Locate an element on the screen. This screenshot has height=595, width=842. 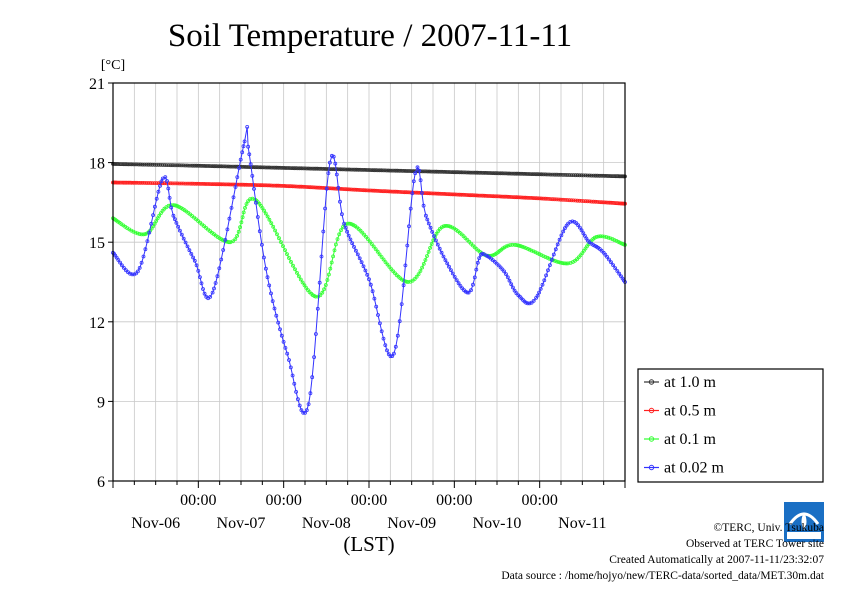
observed-text: Observed at TERC Tower site is located at coordinates (754, 544).